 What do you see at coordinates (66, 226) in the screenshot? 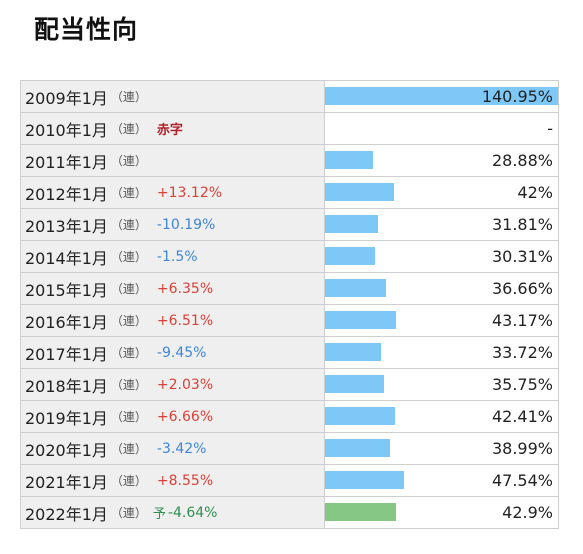
I see `fiscal-period: 2013年1月` at bounding box center [66, 226].